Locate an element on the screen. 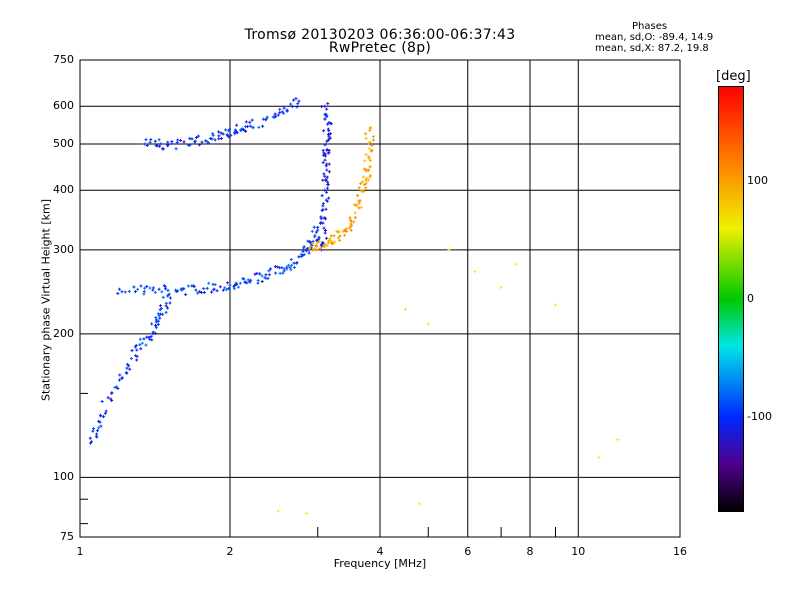  colorbar-tick-label: -100 is located at coordinates (759, 416).